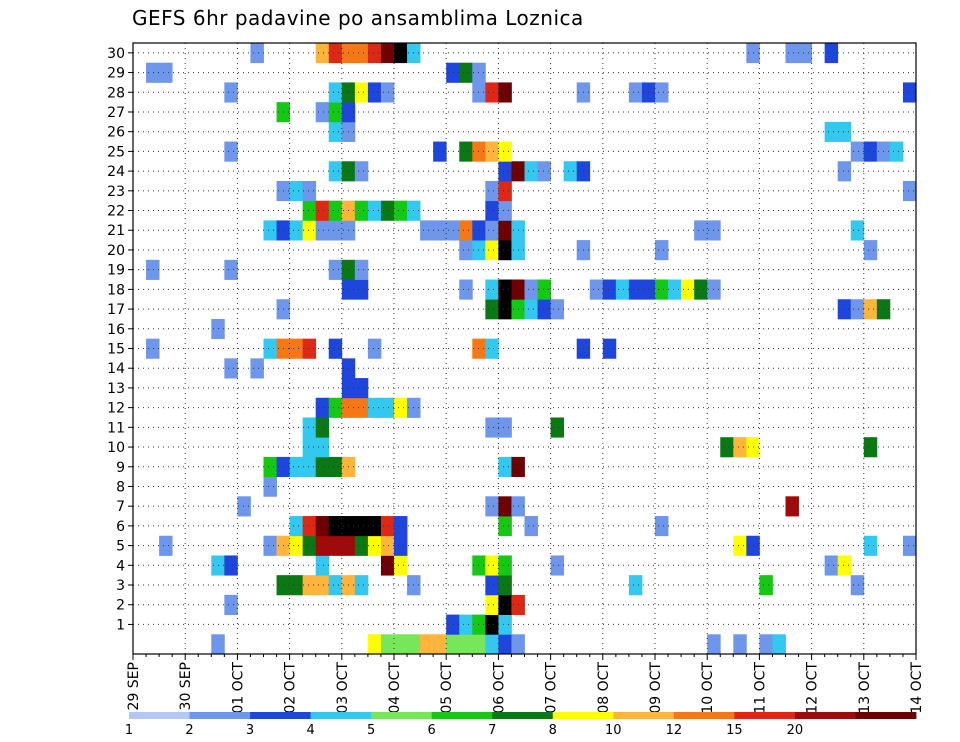 This screenshot has height=742, width=960. I want to click on y-tick-label: 28, so click(116, 93).